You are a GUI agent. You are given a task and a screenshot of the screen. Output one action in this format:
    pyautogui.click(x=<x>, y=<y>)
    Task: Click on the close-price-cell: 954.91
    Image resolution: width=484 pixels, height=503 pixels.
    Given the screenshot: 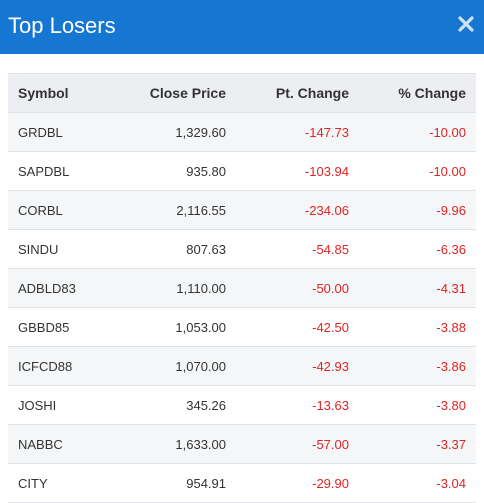 What is the action you would take?
    pyautogui.click(x=177, y=483)
    